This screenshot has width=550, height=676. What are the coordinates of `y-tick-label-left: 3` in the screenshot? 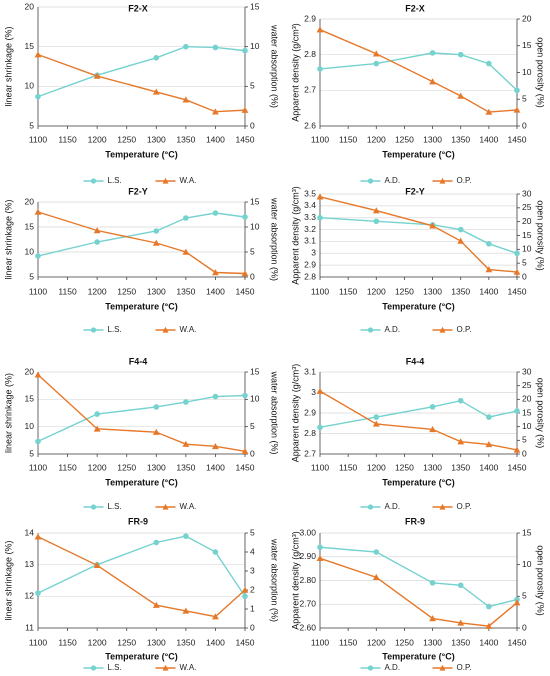 It's located at (313, 253).